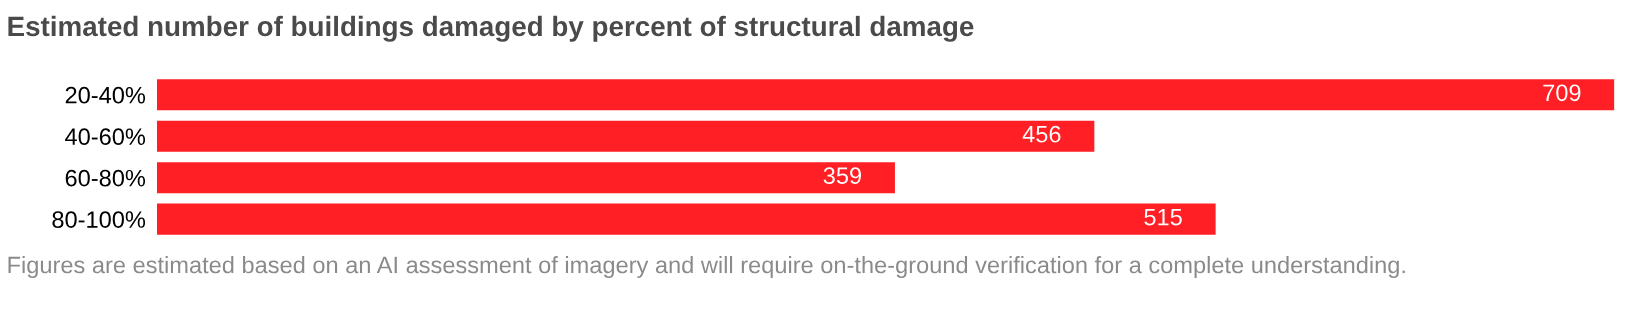 Image resolution: width=1644 pixels, height=322 pixels. What do you see at coordinates (491, 28) in the screenshot?
I see `chart-title: Estimated number of buildings damaged by percent of structural damage` at bounding box center [491, 28].